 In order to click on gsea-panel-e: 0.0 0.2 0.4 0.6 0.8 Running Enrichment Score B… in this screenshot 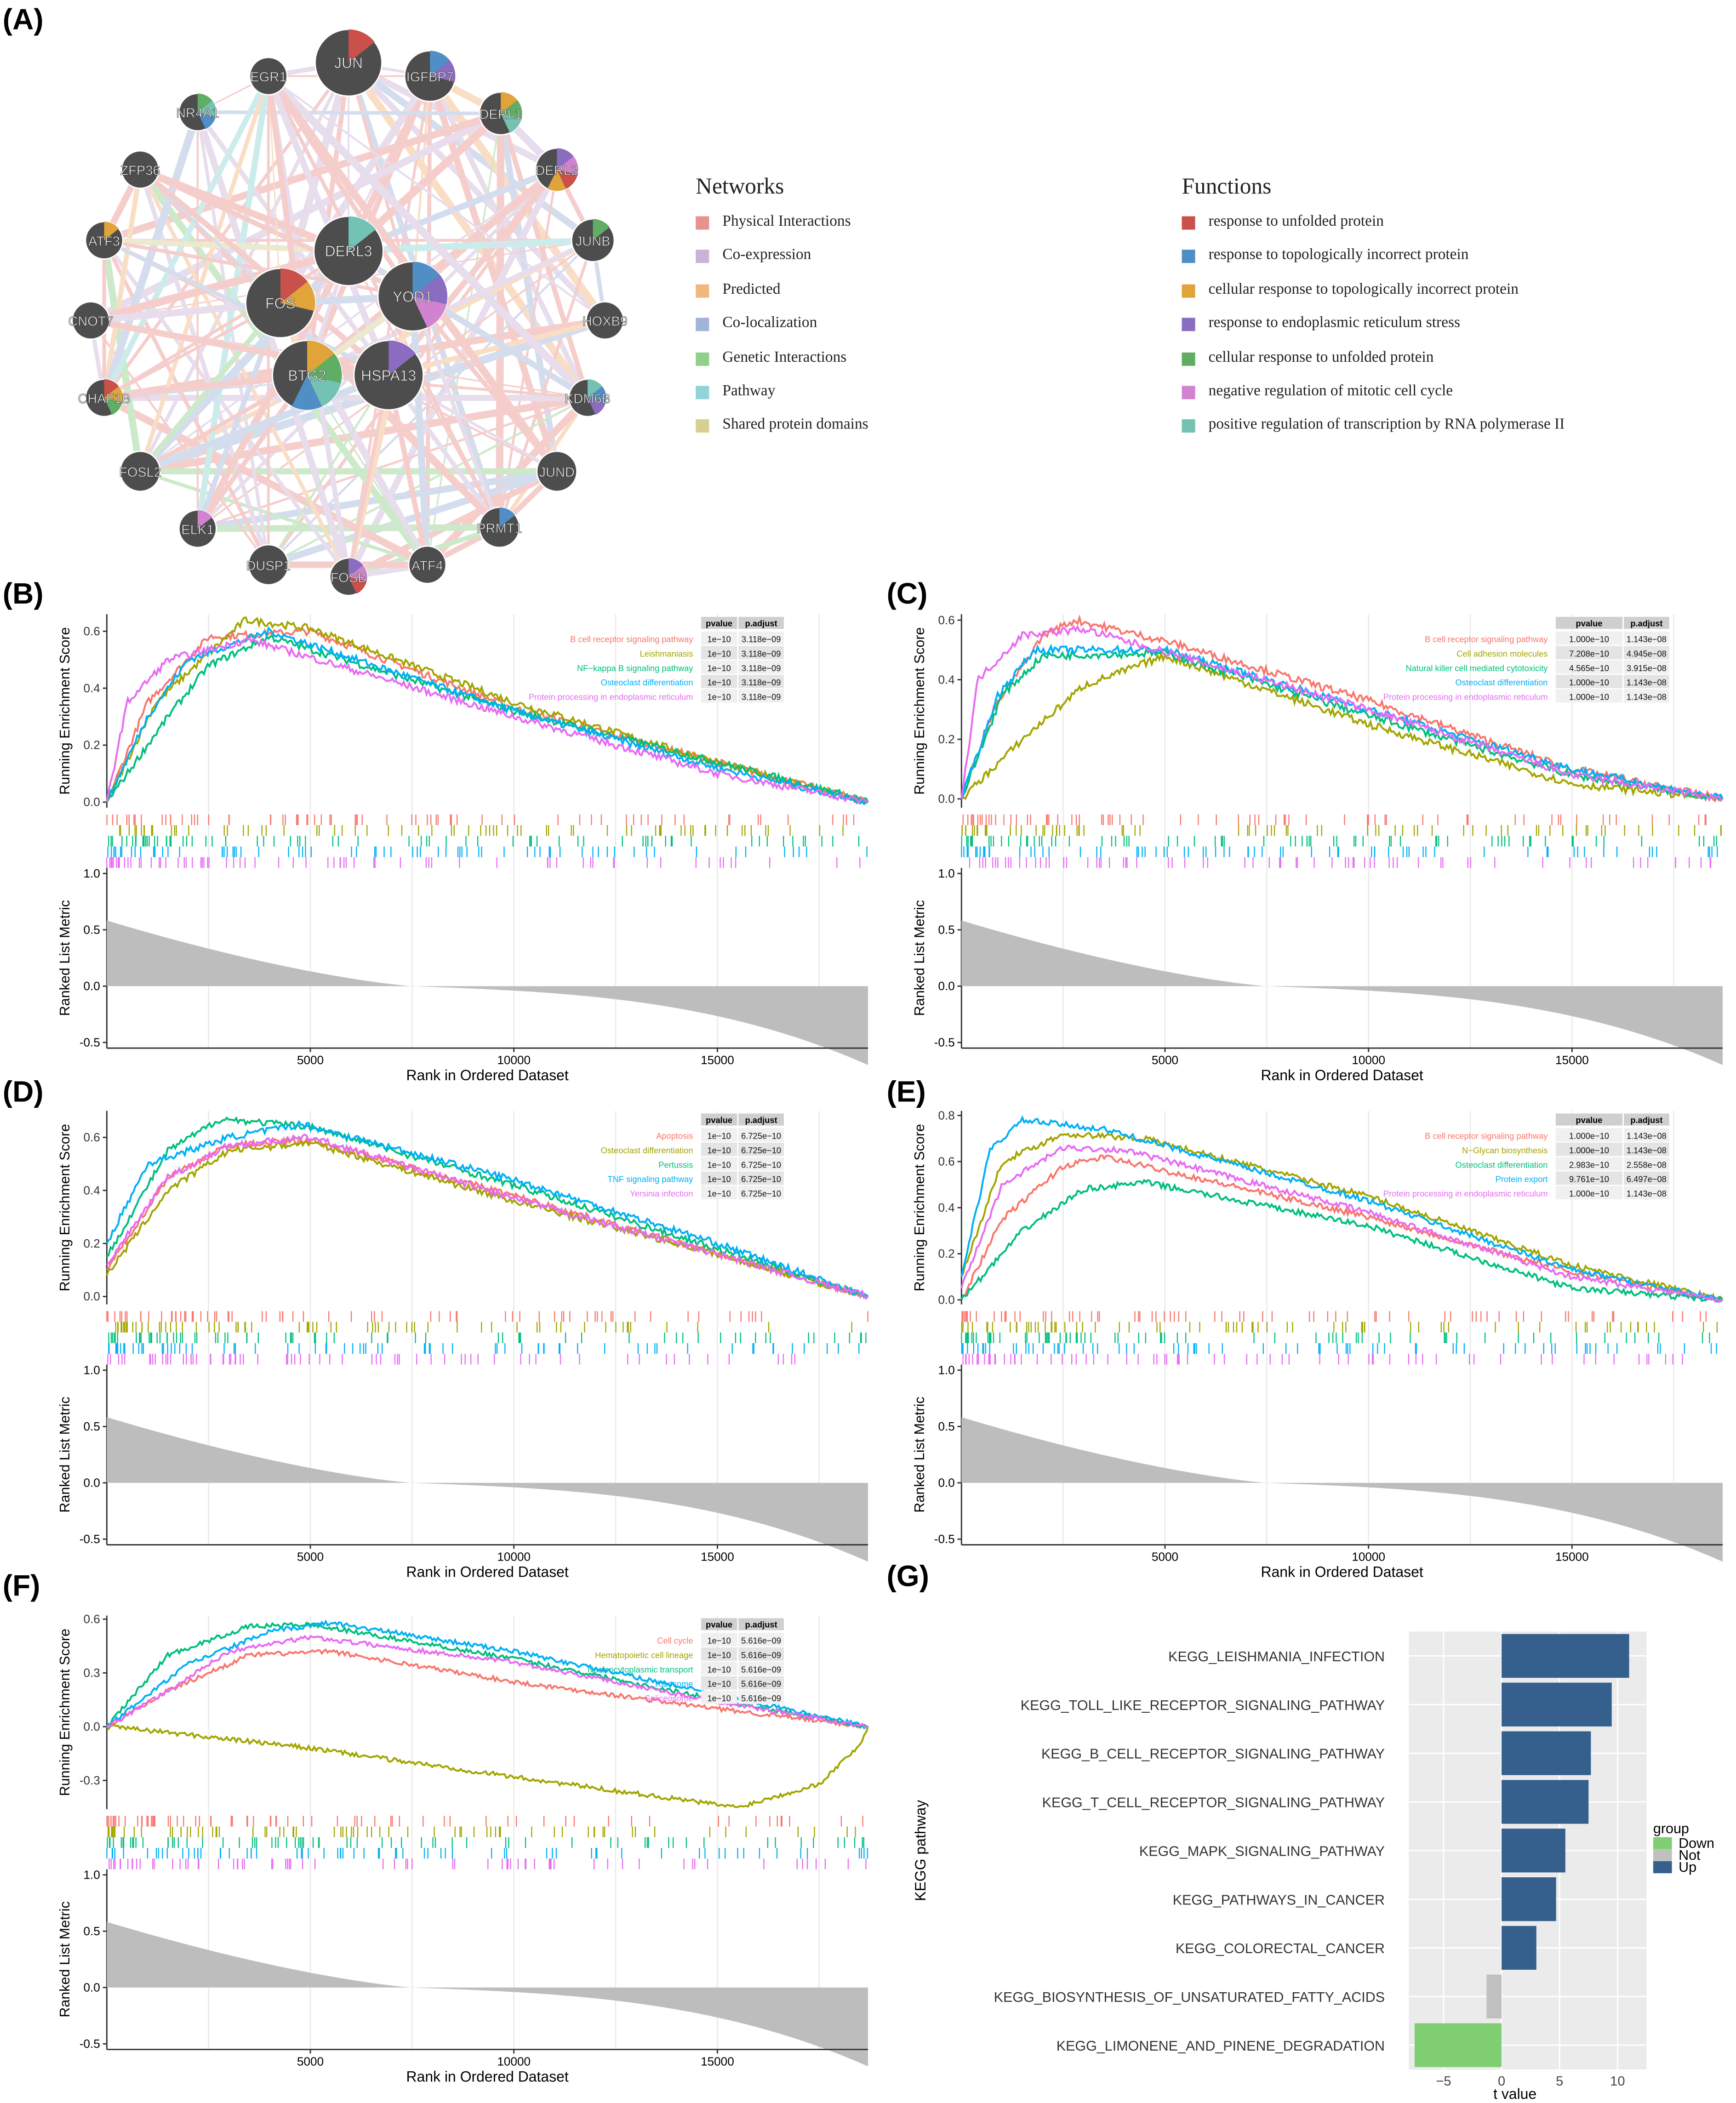, I will do `click(1318, 1344)`.